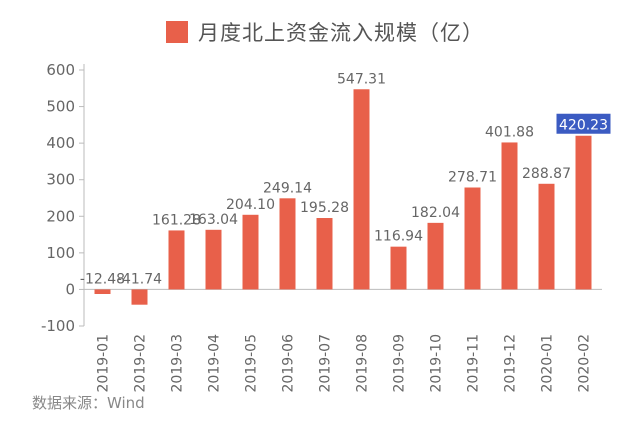 This screenshot has height=424, width=640. What do you see at coordinates (324, 208) in the screenshot?
I see `data-label: 195.28` at bounding box center [324, 208].